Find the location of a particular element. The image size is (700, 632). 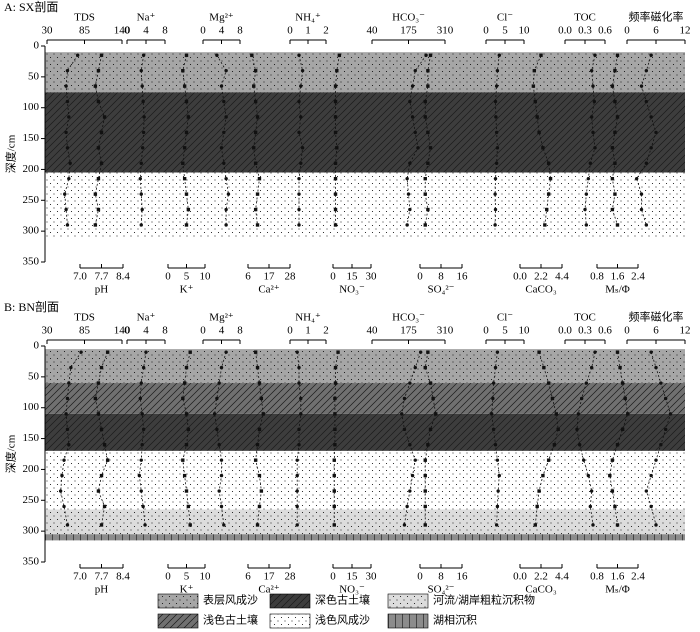

variable-name: NO₃⁻ is located at coordinates (352, 590).